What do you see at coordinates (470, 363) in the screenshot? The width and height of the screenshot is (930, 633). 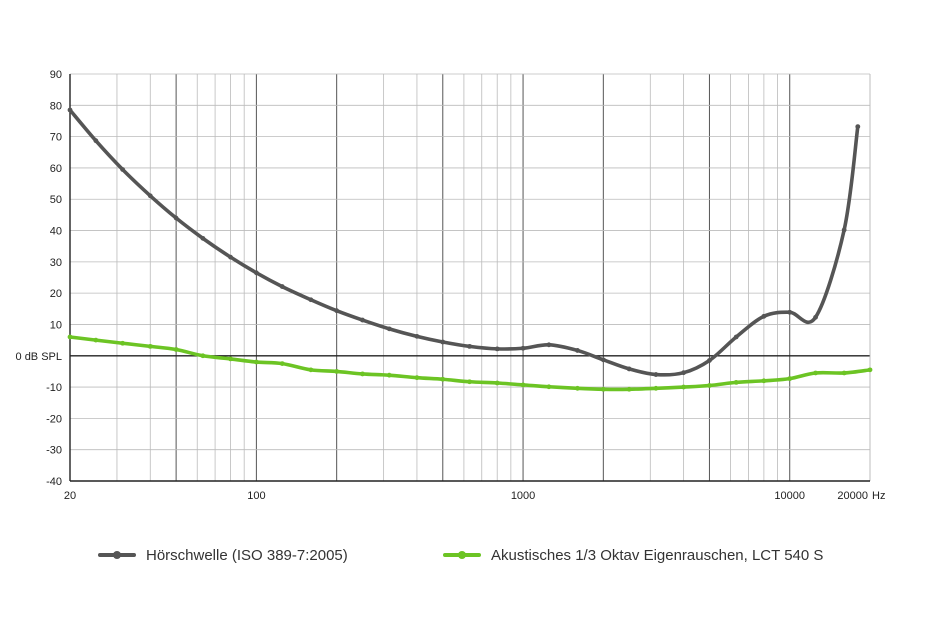 I see `series-noise` at bounding box center [470, 363].